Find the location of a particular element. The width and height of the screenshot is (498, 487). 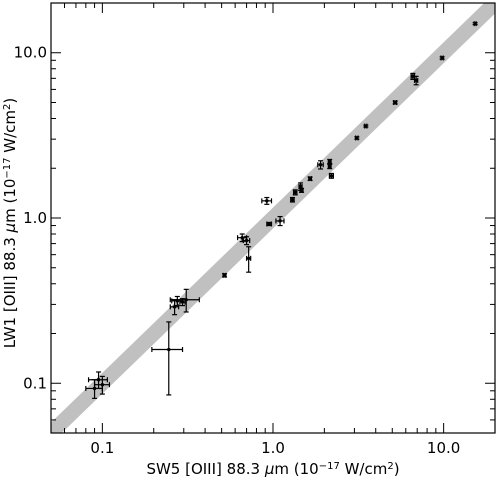

x-tick-label: 10.0 is located at coordinates (443, 448).